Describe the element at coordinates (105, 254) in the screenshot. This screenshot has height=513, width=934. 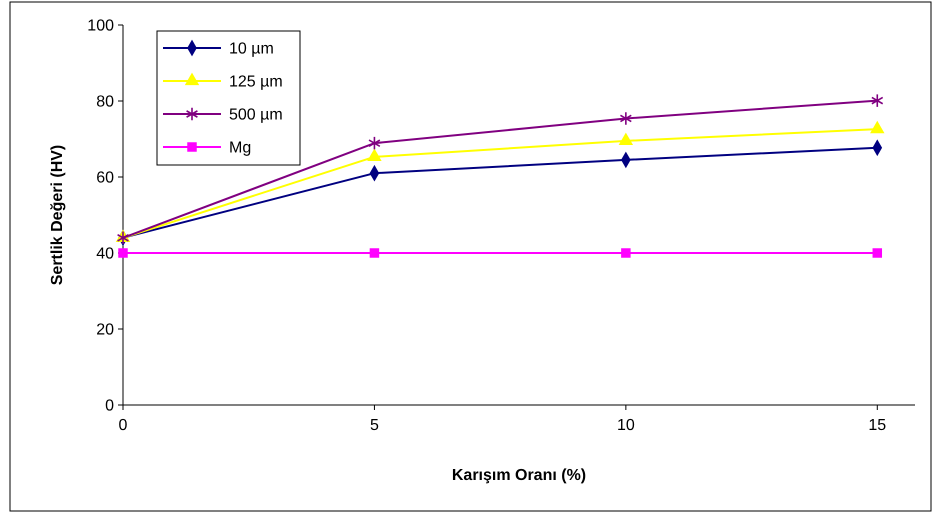
I see `y-tick-label: 40` at that location.